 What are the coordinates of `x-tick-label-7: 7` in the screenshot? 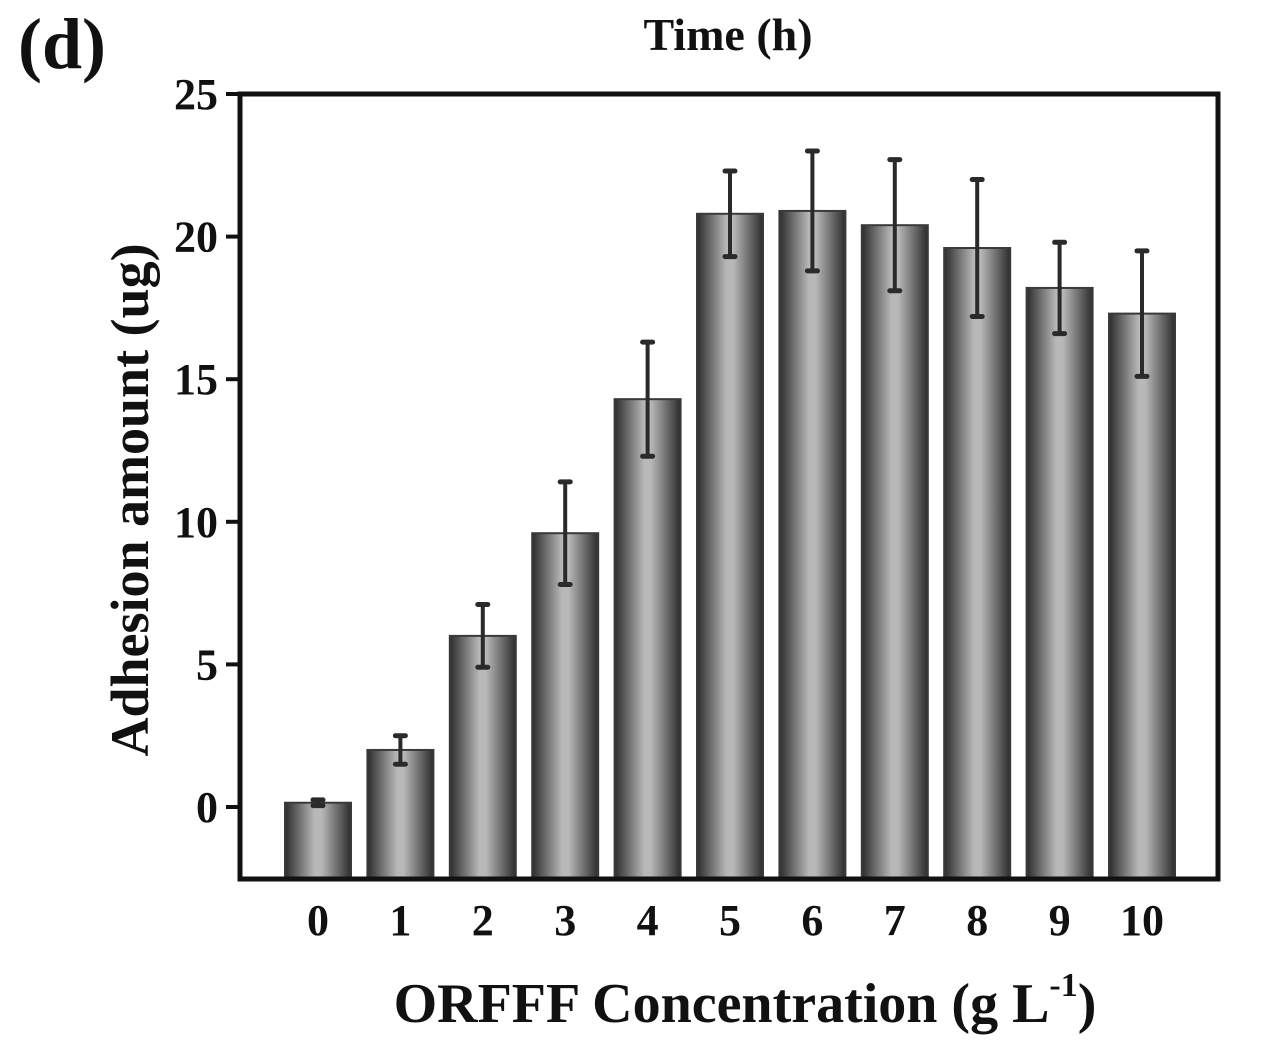 It's located at (895, 920).